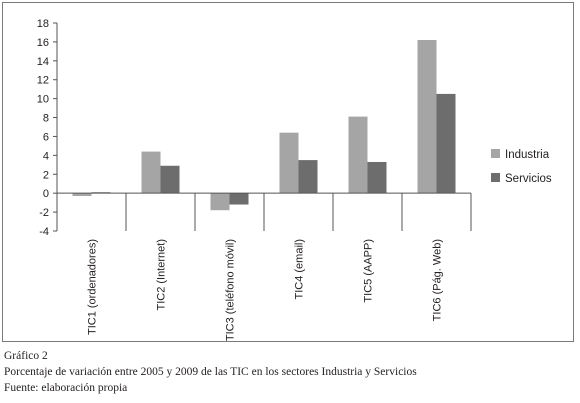  I want to click on x-category-label: TIC6 (Pág. Web), so click(438, 280).